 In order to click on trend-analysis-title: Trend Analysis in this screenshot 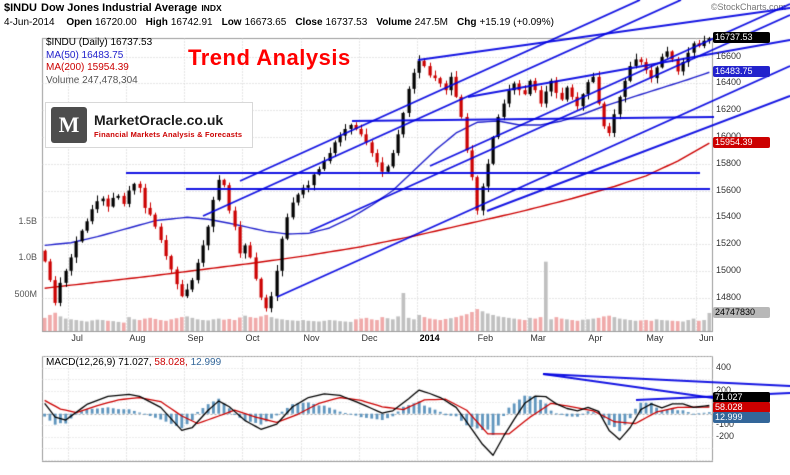, I will do `click(269, 57)`.